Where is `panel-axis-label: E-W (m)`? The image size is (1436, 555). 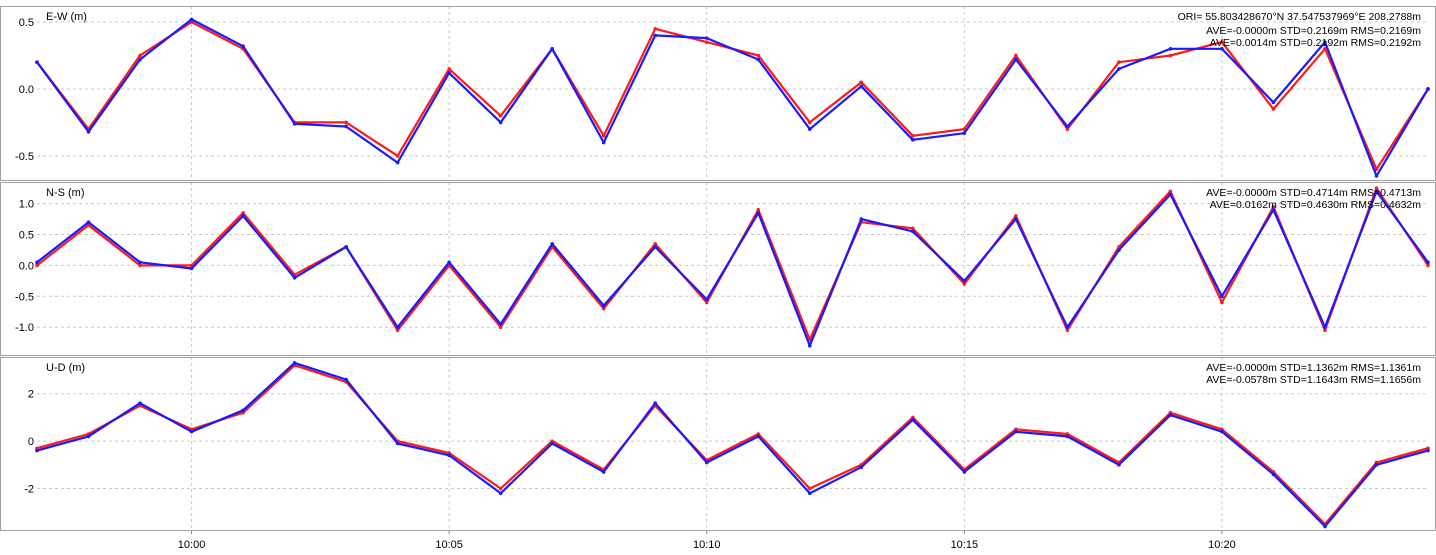 panel-axis-label: E-W (m) is located at coordinates (66, 17).